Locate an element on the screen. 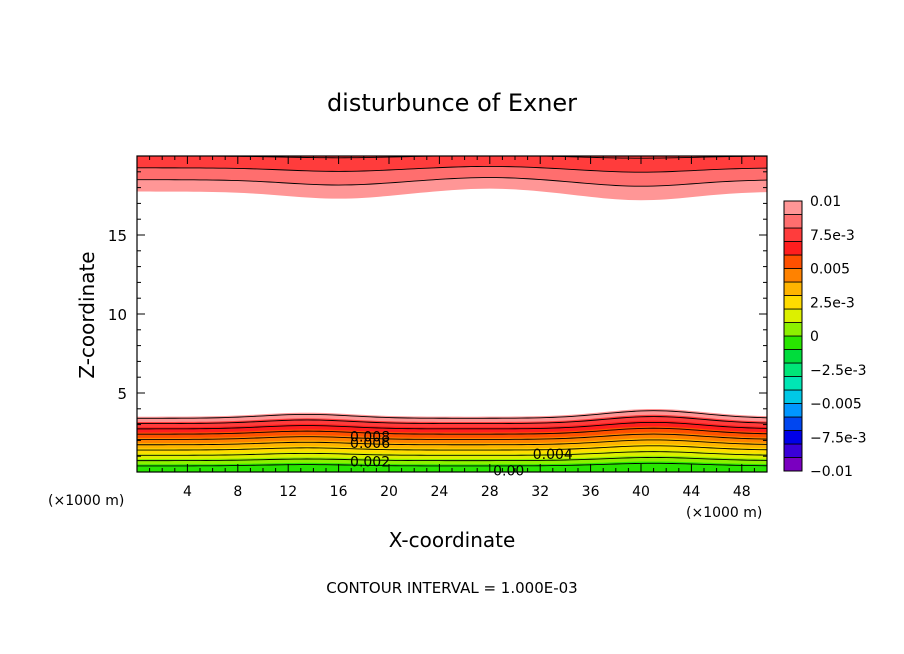  colorbar-label: 0.01 is located at coordinates (825, 202).